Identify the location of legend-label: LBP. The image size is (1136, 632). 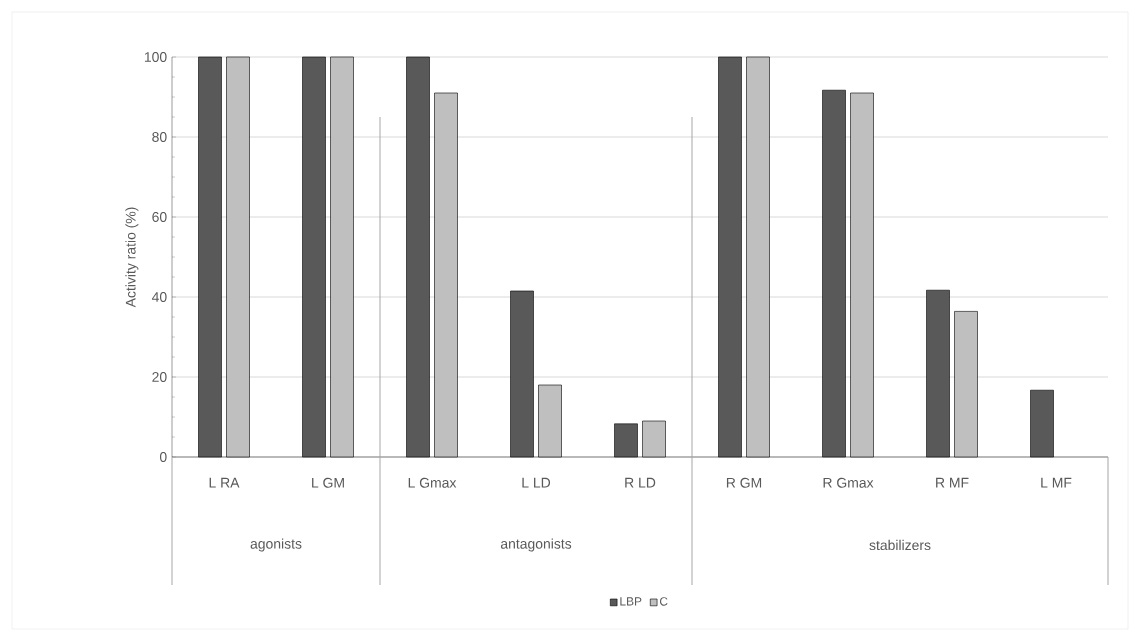
(631, 601).